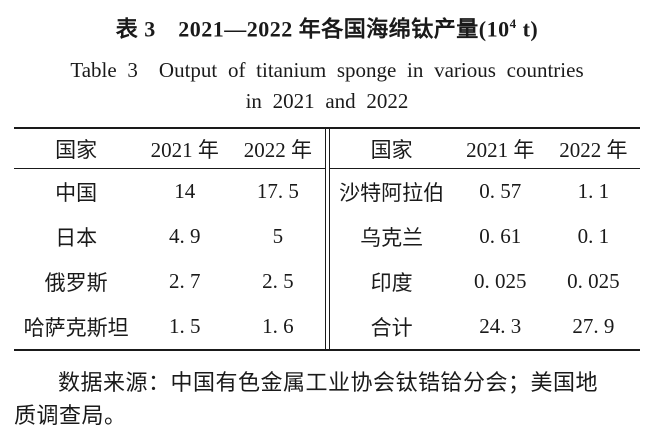 This screenshot has width=654, height=442. I want to click on cell-country: 日本, so click(76, 237).